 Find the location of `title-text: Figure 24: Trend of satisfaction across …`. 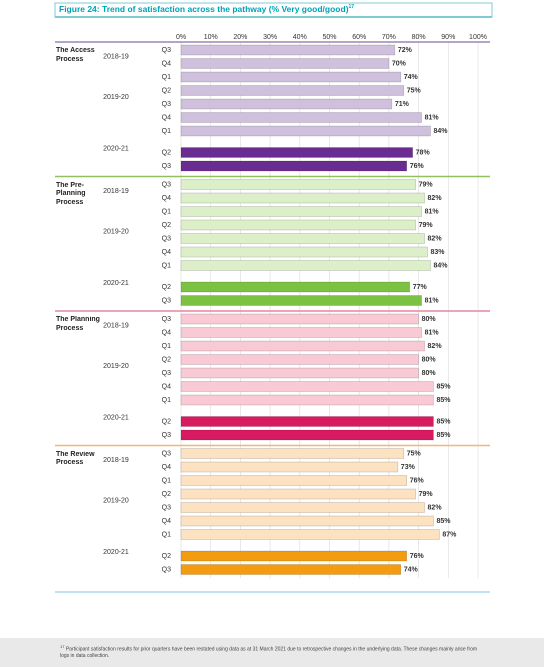

title-text: Figure 24: Trend of satisfaction across … is located at coordinates (204, 9).